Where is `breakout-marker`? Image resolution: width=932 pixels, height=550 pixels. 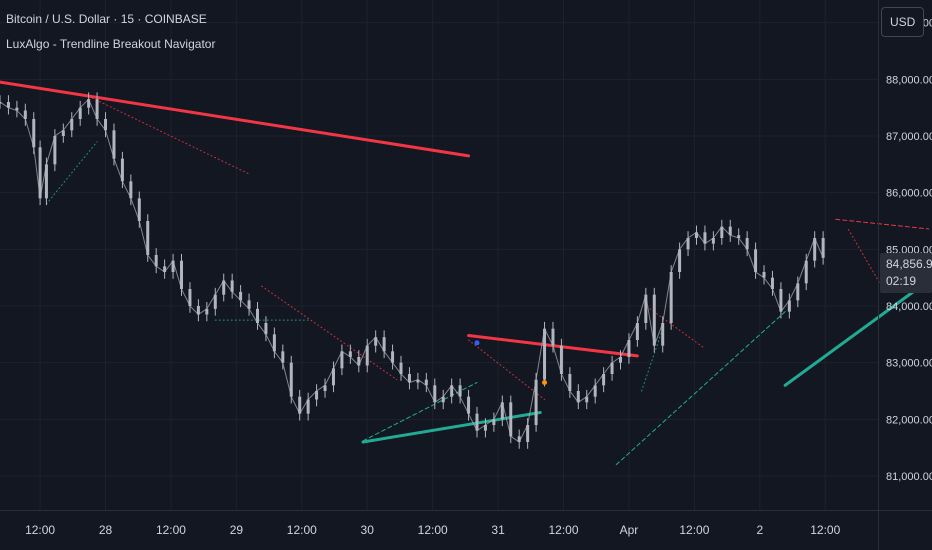 breakout-marker is located at coordinates (477, 343).